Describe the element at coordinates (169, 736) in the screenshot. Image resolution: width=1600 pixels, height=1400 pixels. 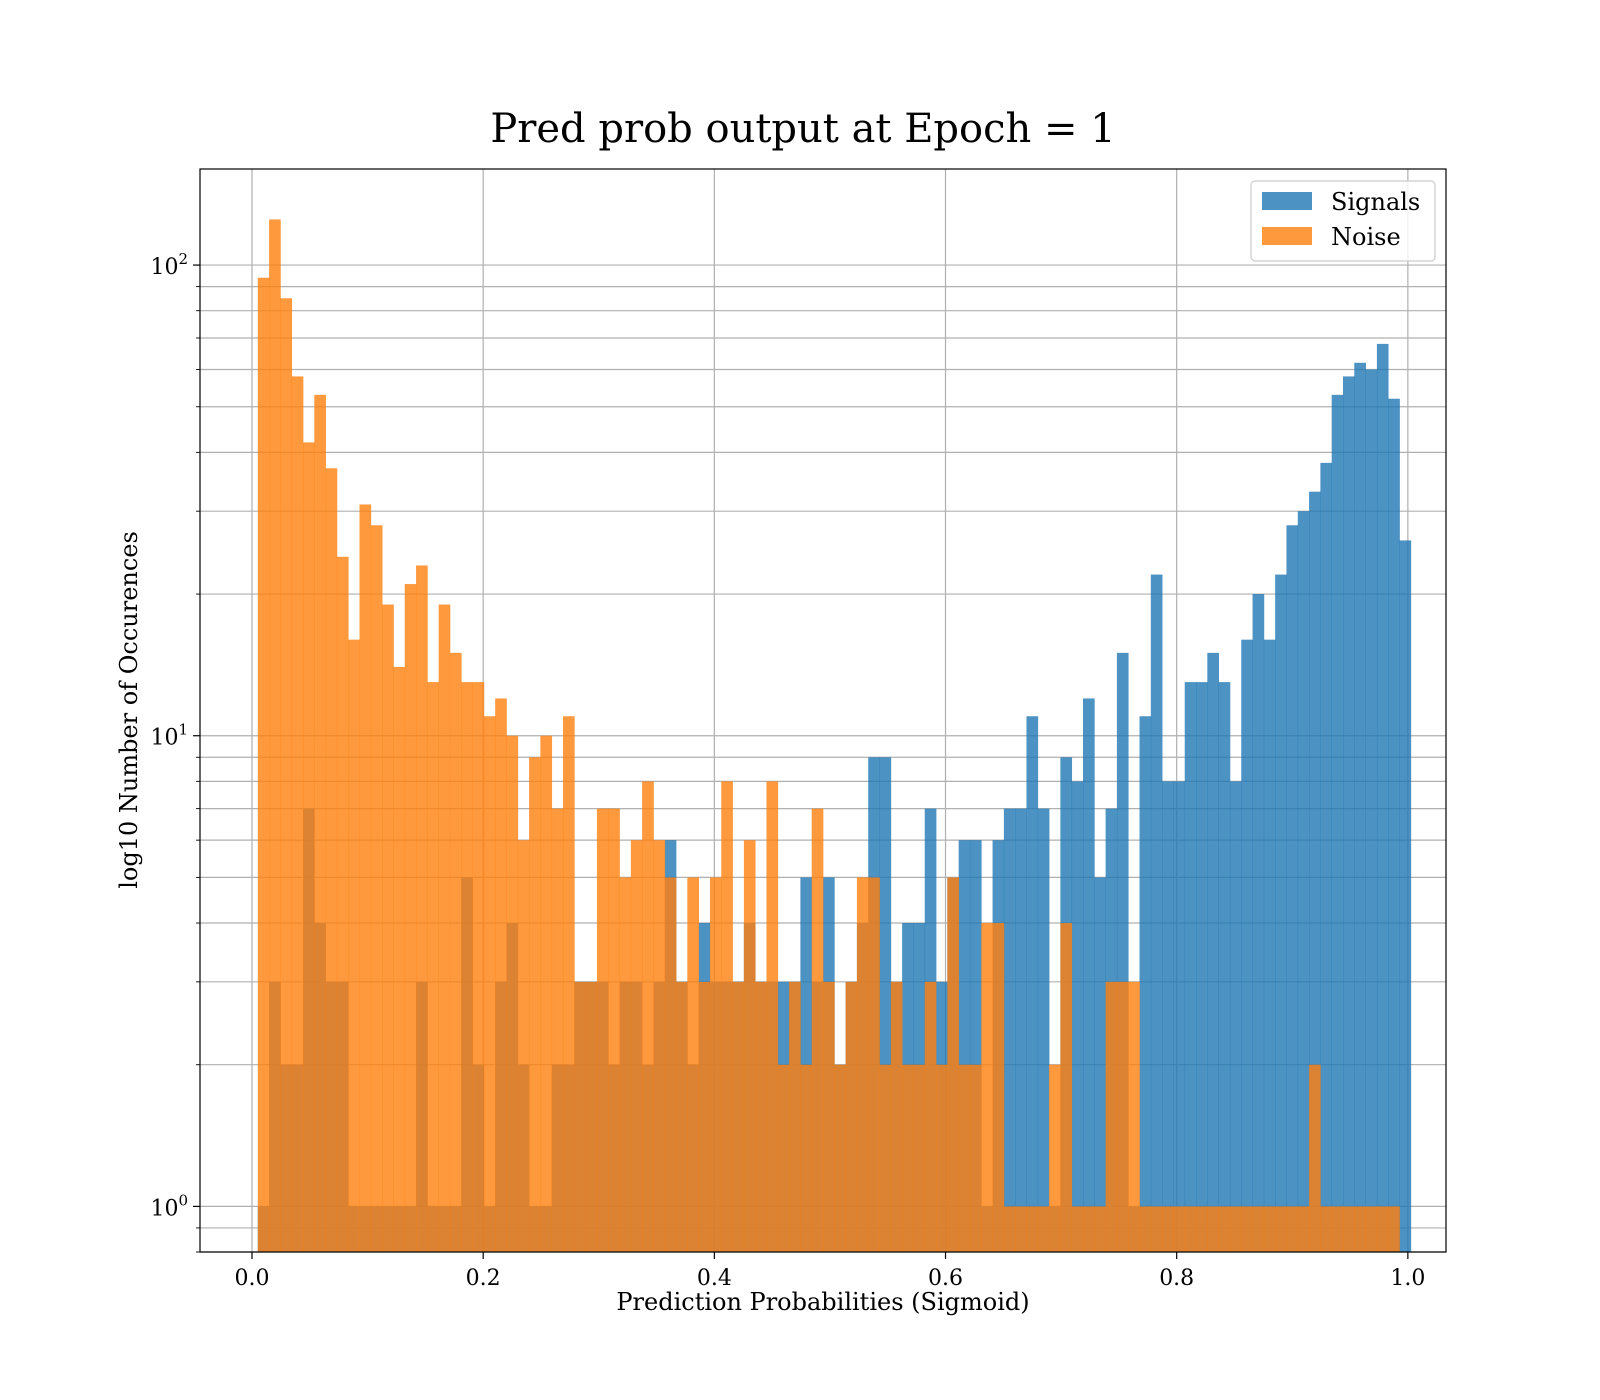
I see `y-tick-label-1: 101` at that location.